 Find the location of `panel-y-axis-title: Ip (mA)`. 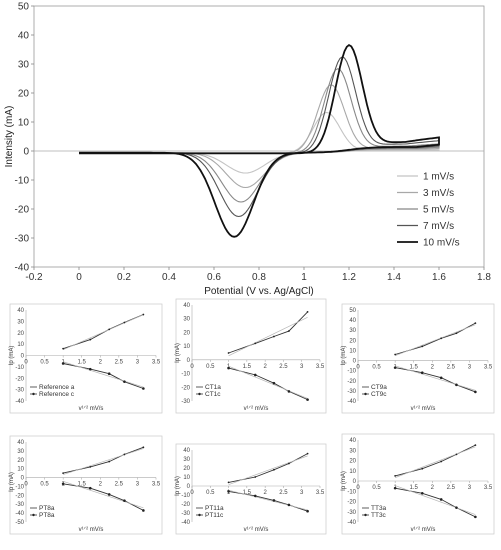

panel-y-axis-title: Ip (mA) is located at coordinates (12, 356).